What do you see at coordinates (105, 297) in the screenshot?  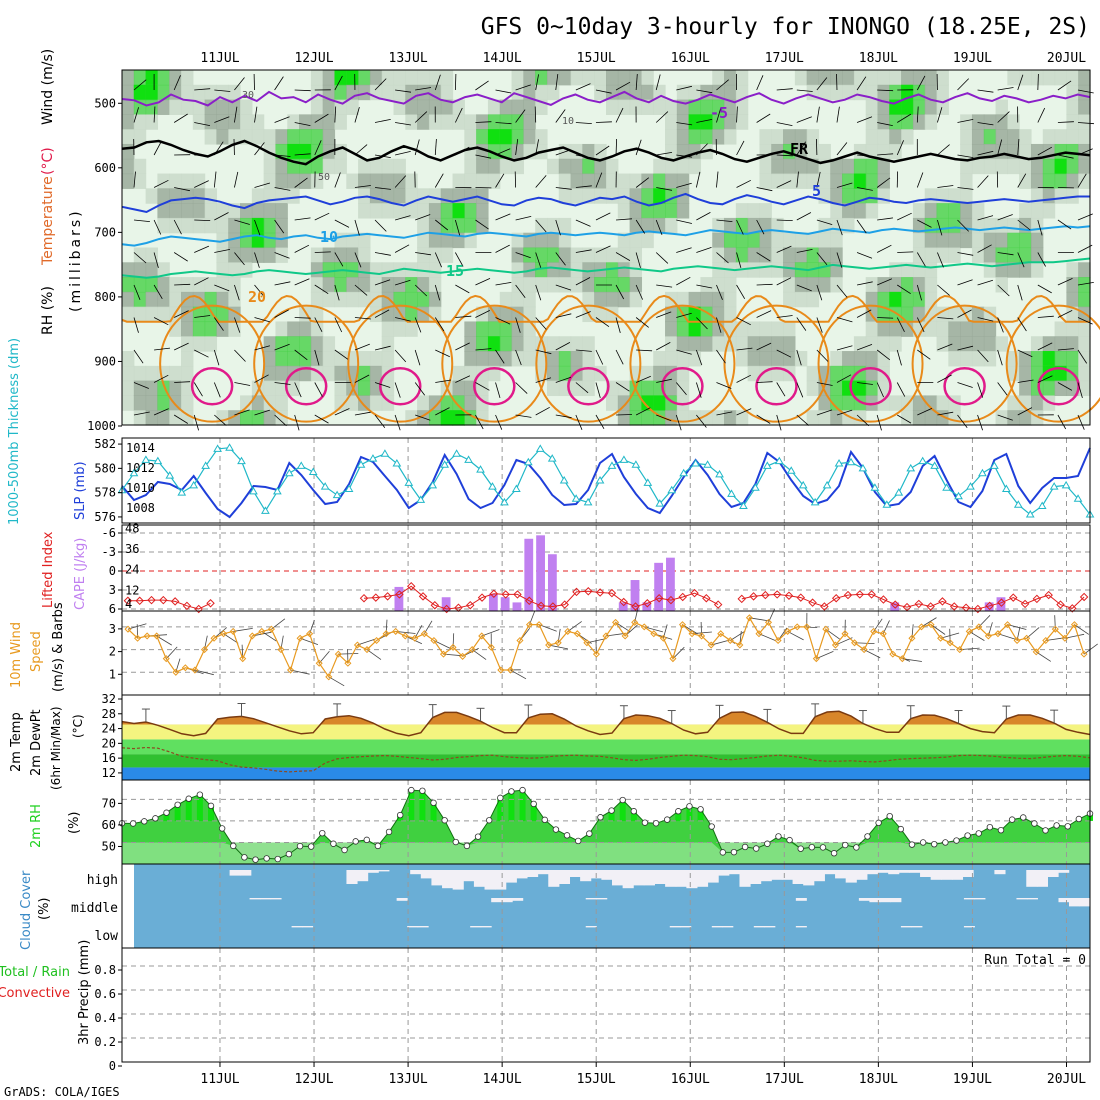 I see `tick-label: 800` at bounding box center [105, 297].